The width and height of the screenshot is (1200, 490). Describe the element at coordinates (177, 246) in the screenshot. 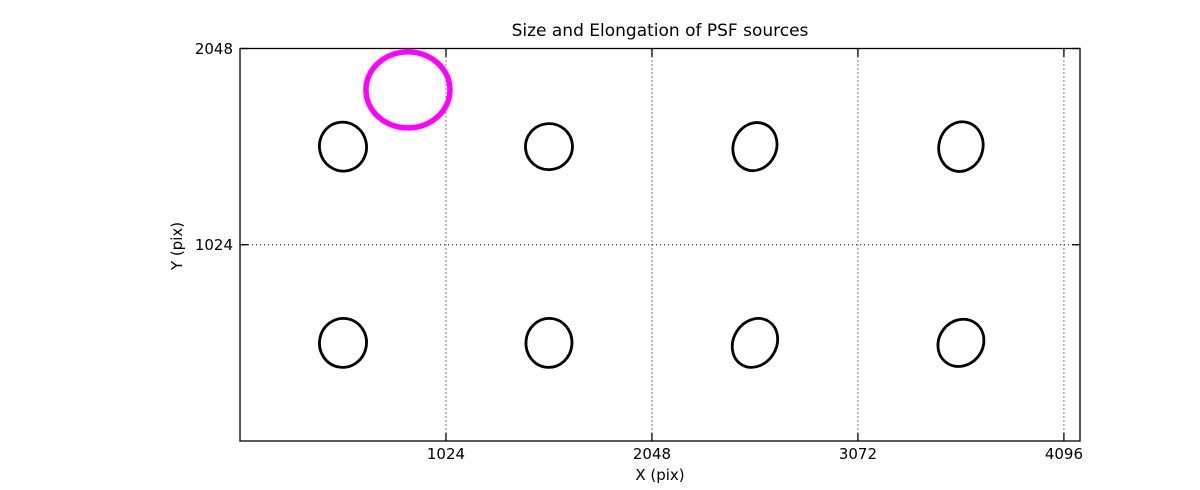

I see `y-axis-label: Y (pix)` at that location.